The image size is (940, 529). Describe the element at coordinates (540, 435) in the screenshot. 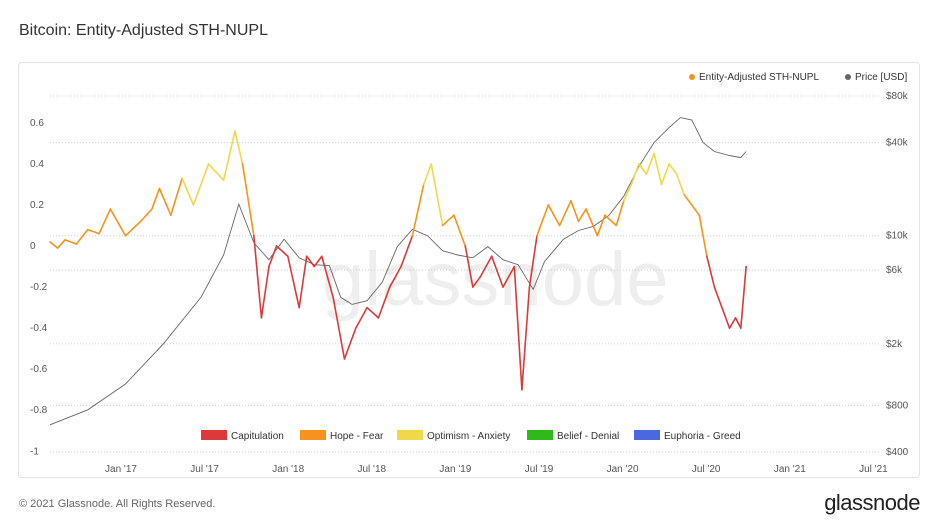

I see `zone-swatch-belief-denial` at that location.